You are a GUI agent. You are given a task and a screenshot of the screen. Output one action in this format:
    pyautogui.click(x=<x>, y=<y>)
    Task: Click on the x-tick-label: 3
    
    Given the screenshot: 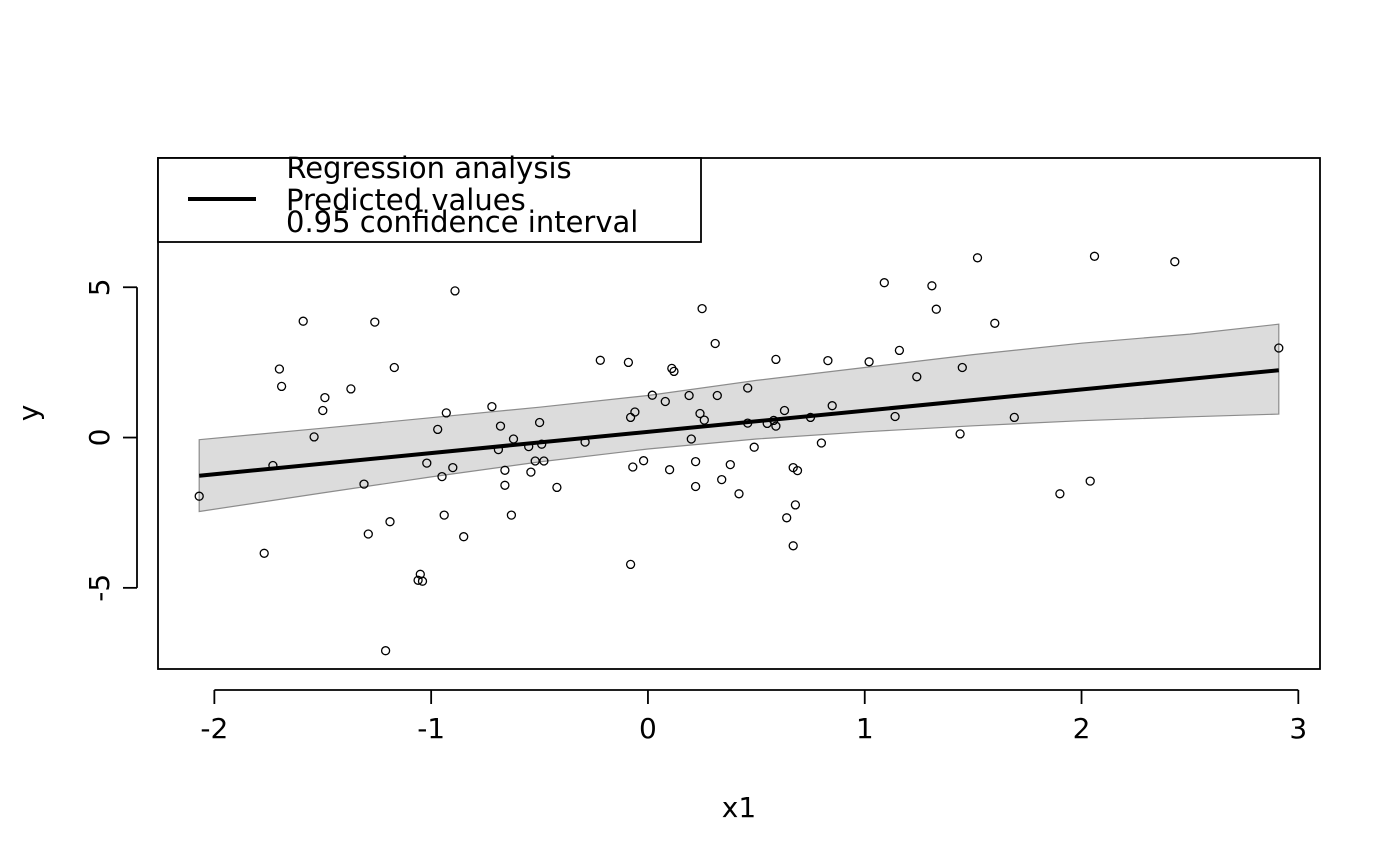 What is the action you would take?
    pyautogui.click(x=1298, y=728)
    